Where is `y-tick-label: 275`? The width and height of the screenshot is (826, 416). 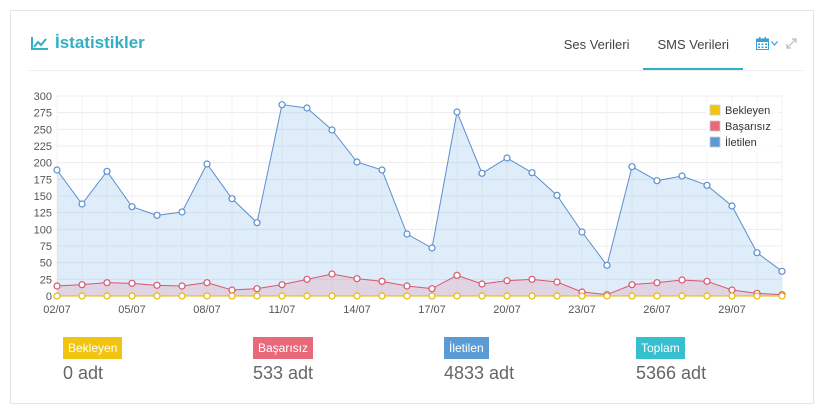
y-tick-label: 275 is located at coordinates (43, 114).